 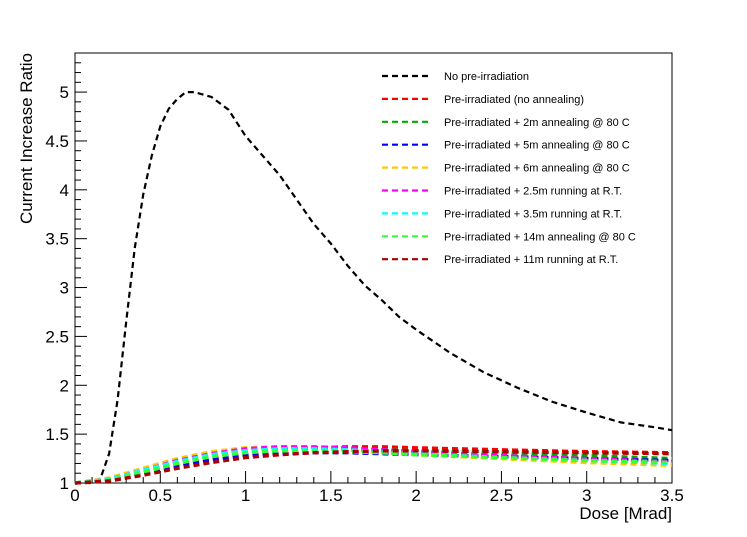 I want to click on y-tick-label: 2, so click(x=64, y=385).